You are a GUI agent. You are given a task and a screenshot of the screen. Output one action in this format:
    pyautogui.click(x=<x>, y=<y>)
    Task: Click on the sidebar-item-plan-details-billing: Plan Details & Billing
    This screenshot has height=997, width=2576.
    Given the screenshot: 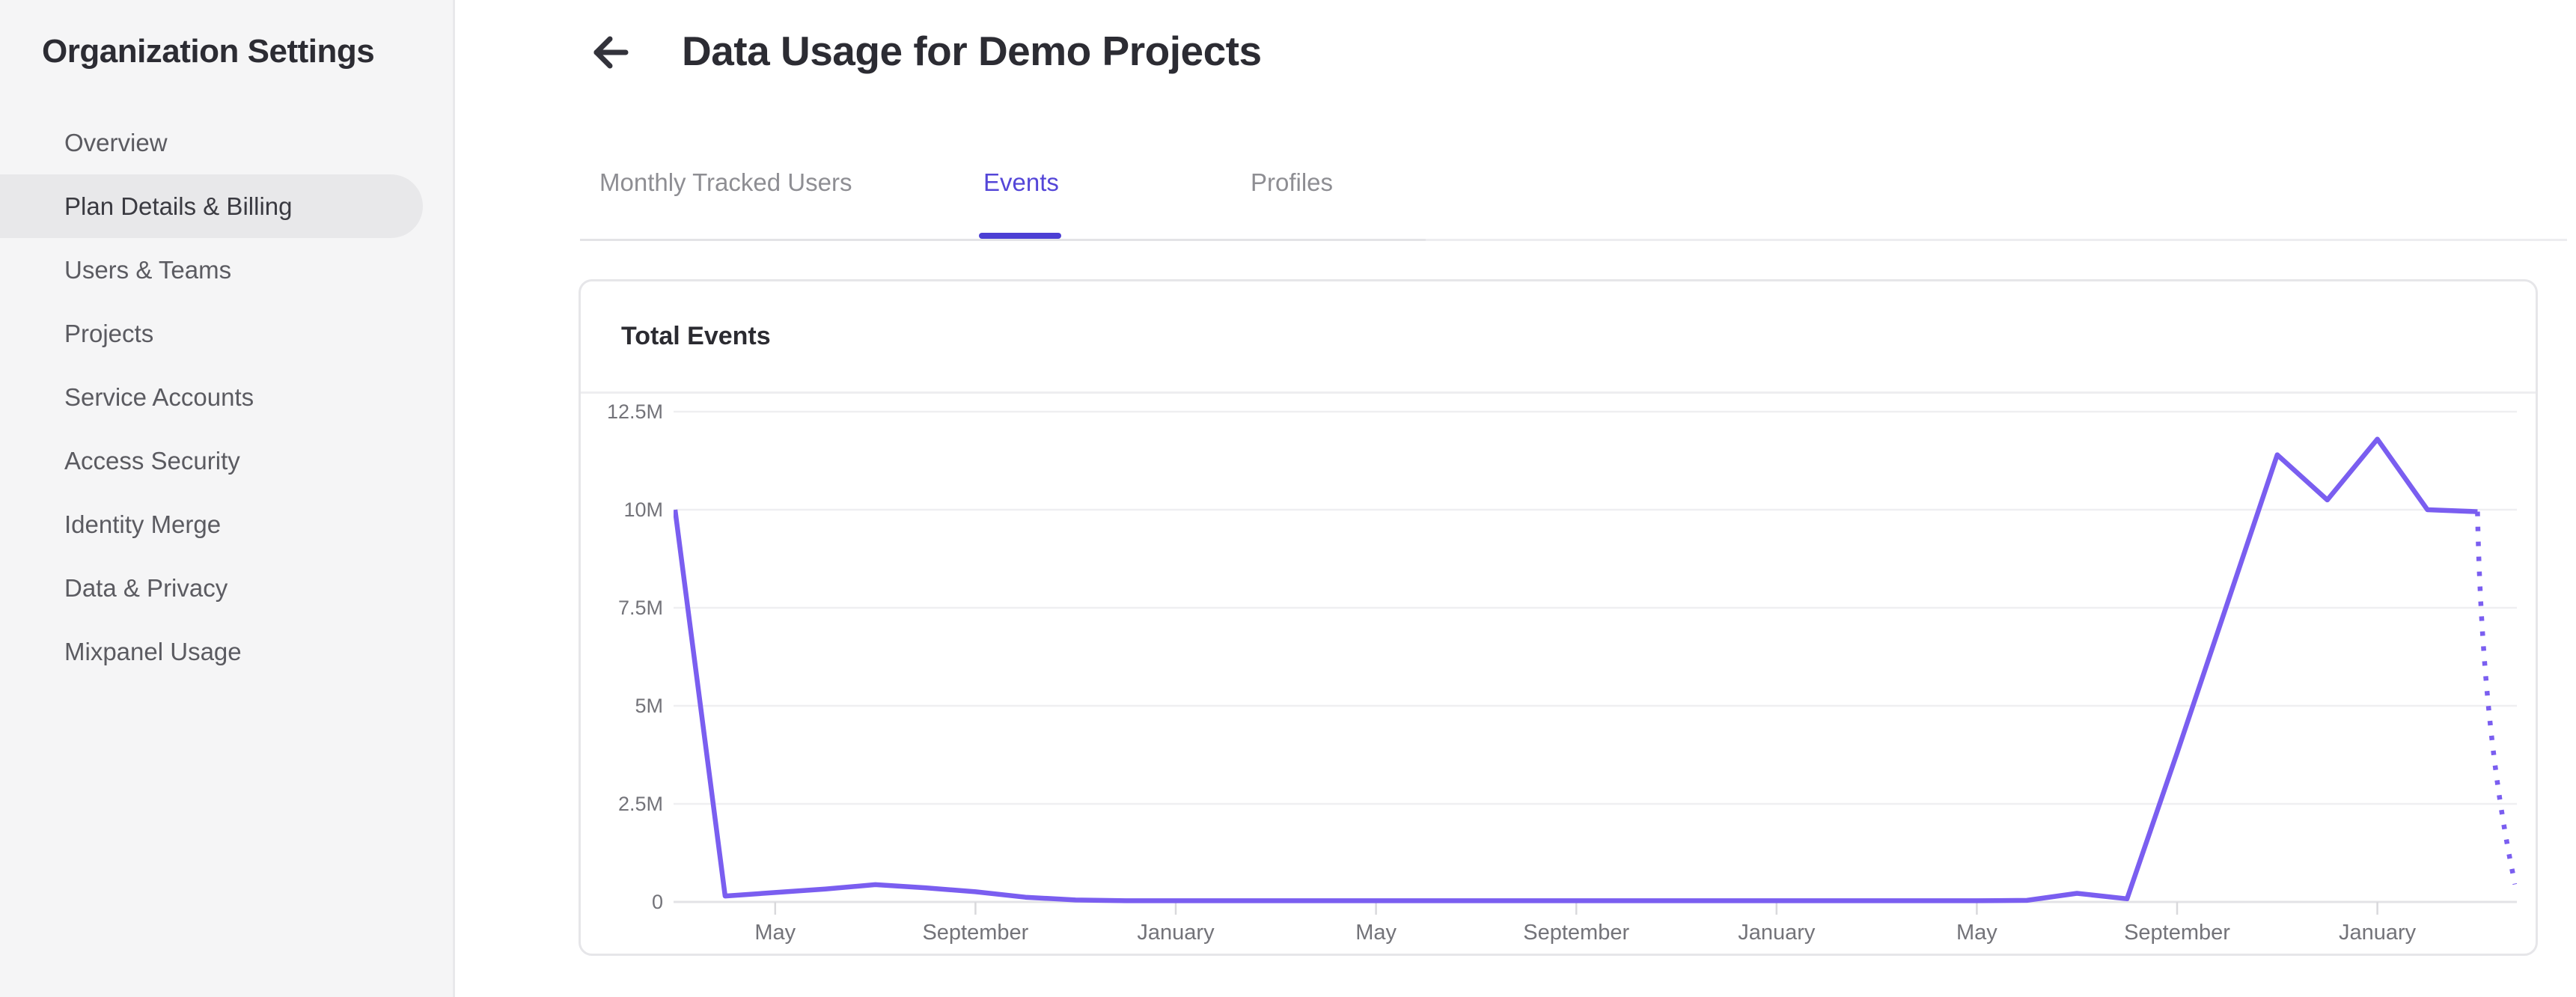 What is the action you would take?
    pyautogui.click(x=211, y=206)
    